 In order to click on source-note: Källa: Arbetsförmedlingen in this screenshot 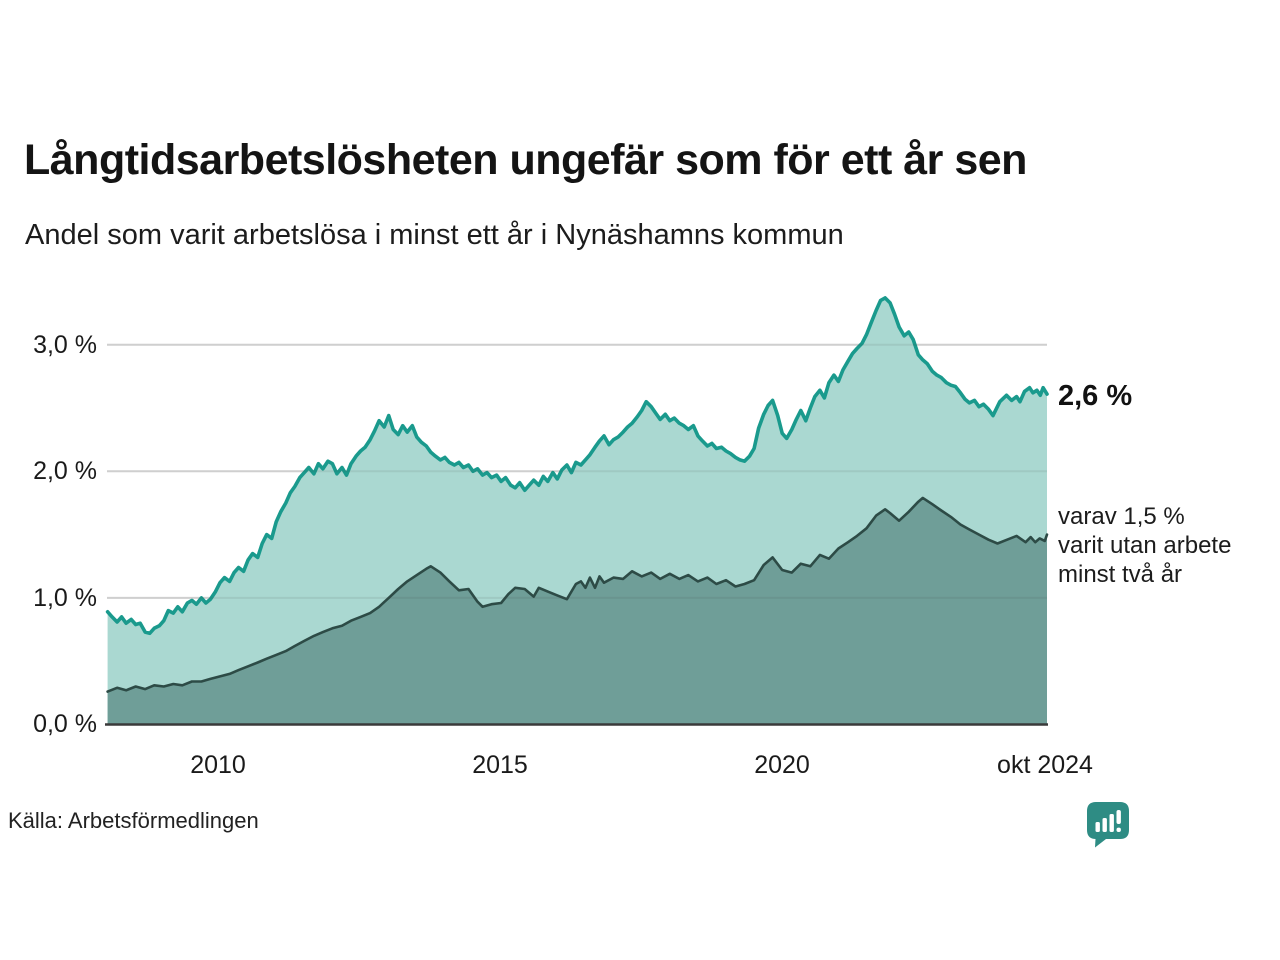, I will do `click(133, 820)`.